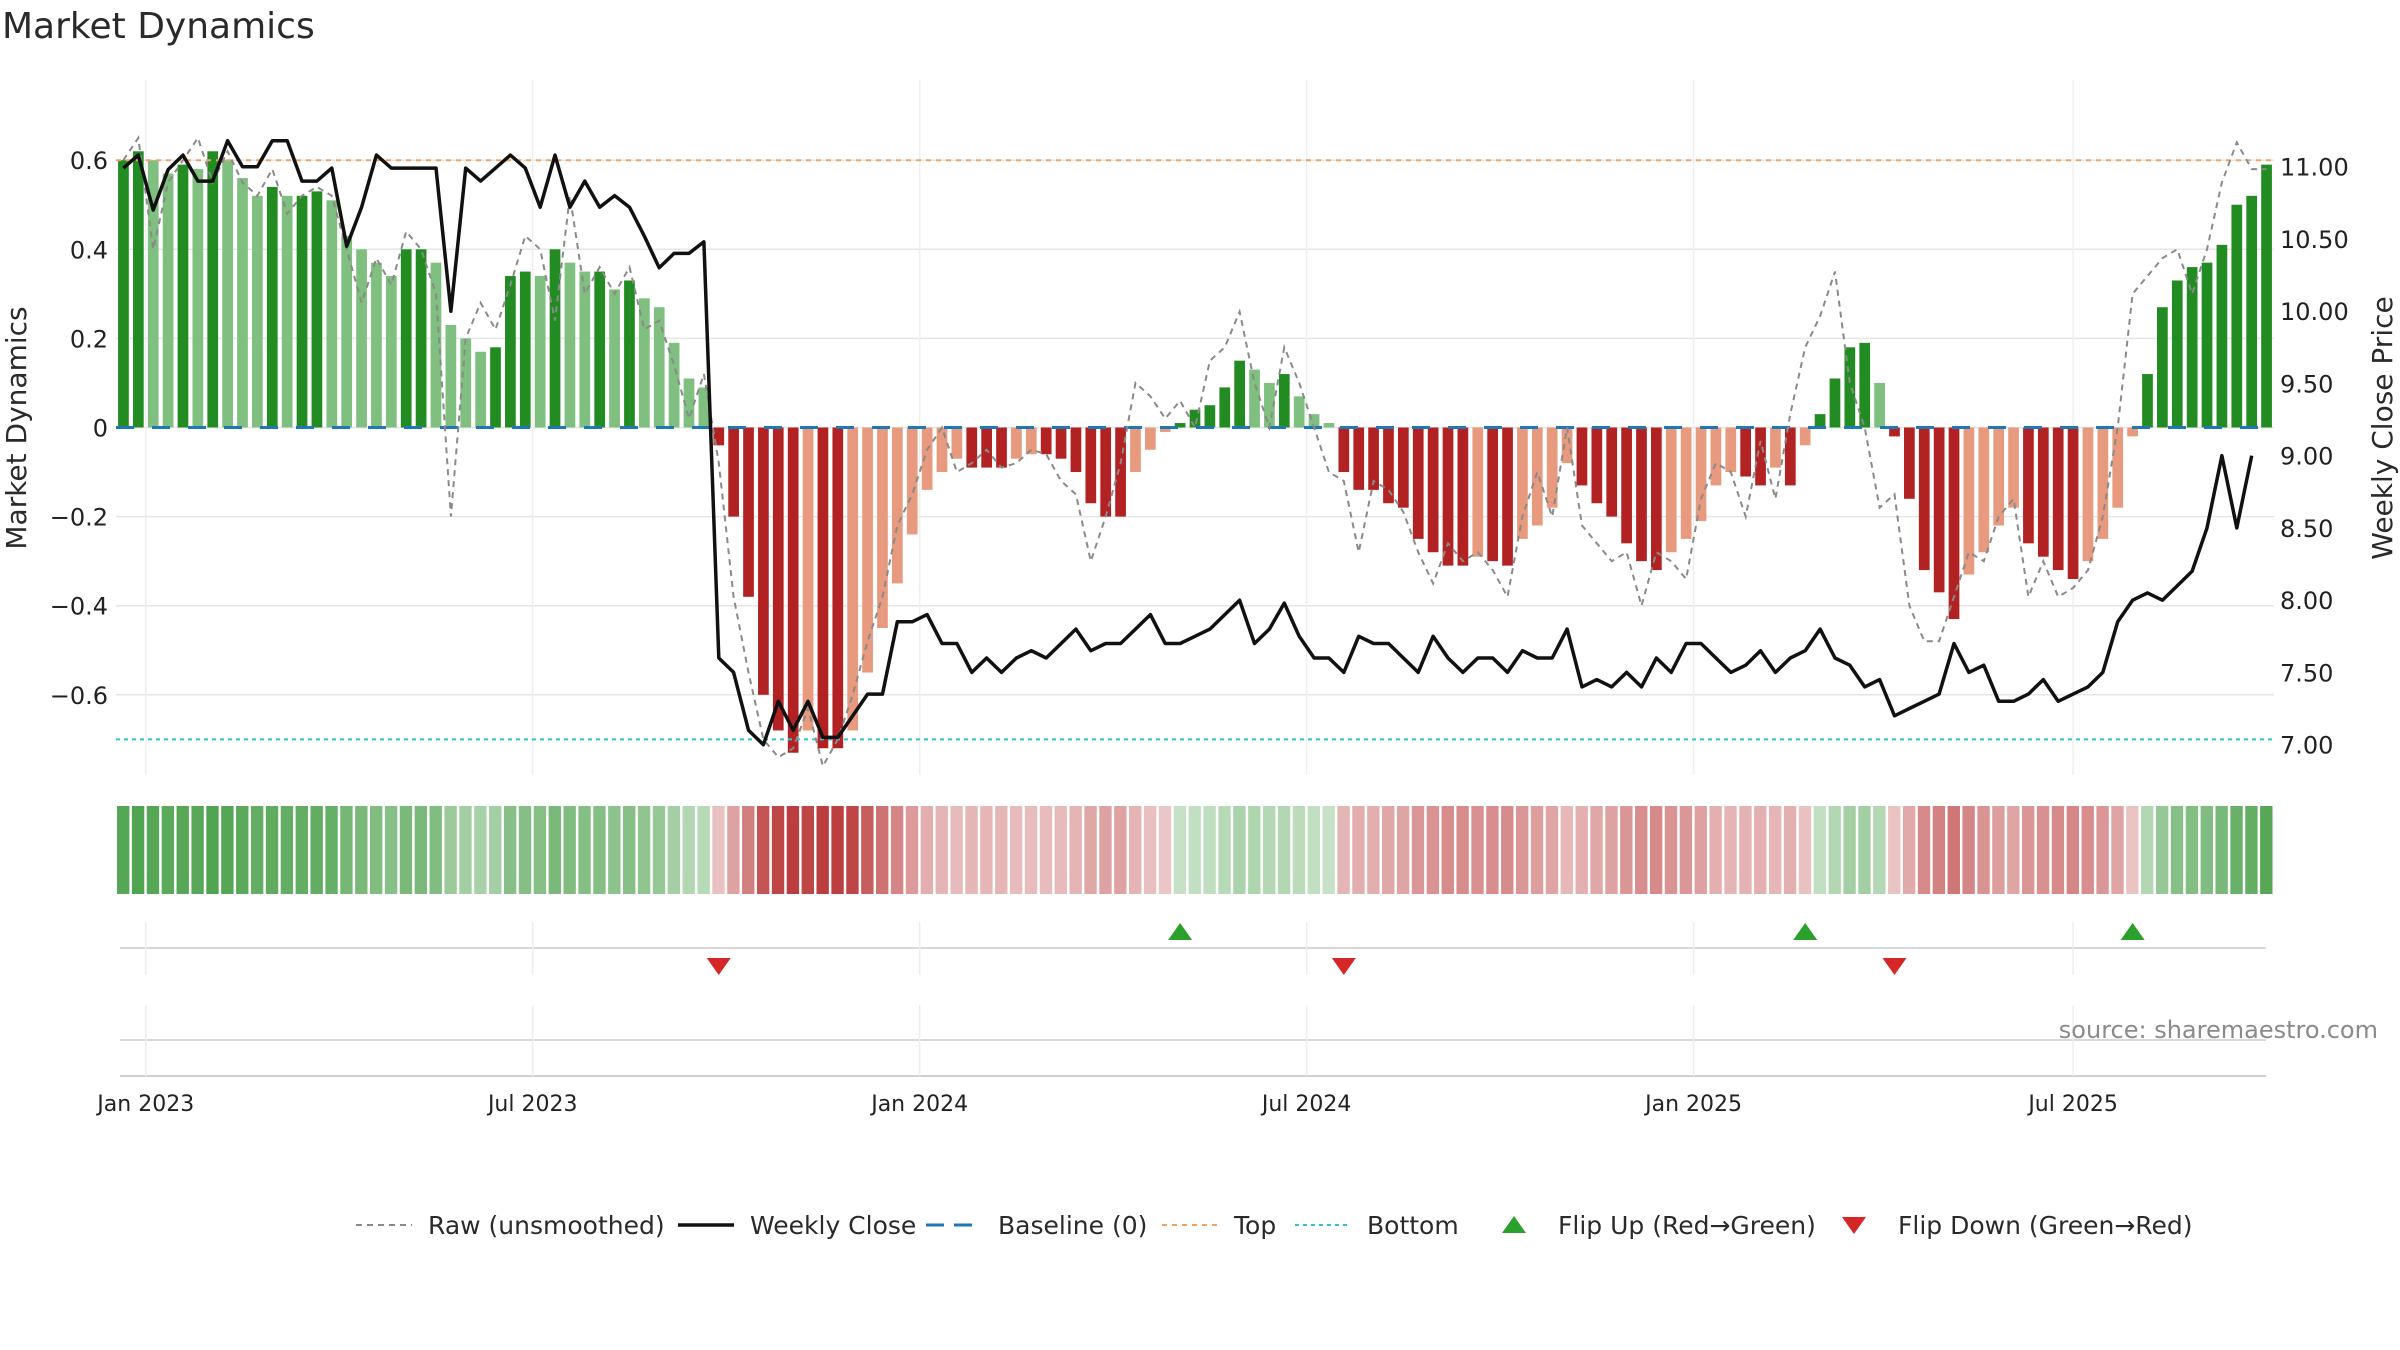 The image size is (2400, 1350). What do you see at coordinates (2314, 312) in the screenshot?
I see `y2-tick-label: 10.00` at bounding box center [2314, 312].